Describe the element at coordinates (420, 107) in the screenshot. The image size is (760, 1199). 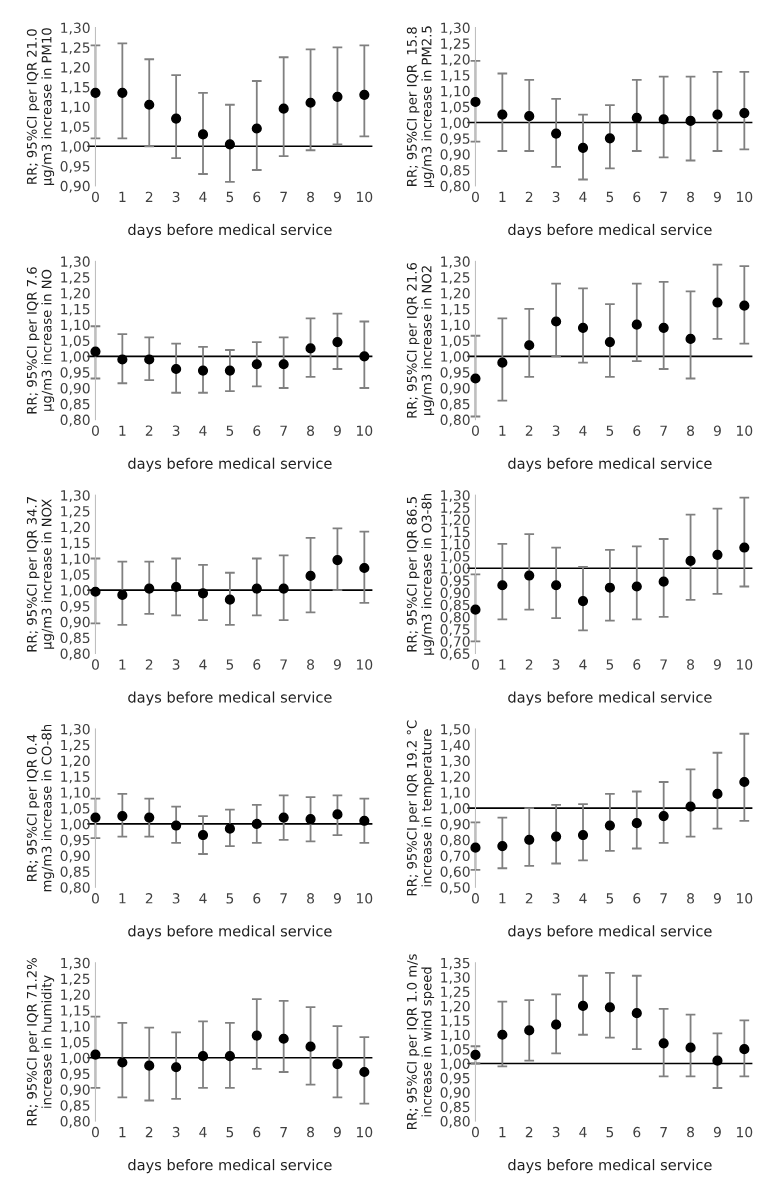
I see `y-axis-title: RR; 95%CI per IQR 15.8 µg/m3 increase in PM2.5` at that location.